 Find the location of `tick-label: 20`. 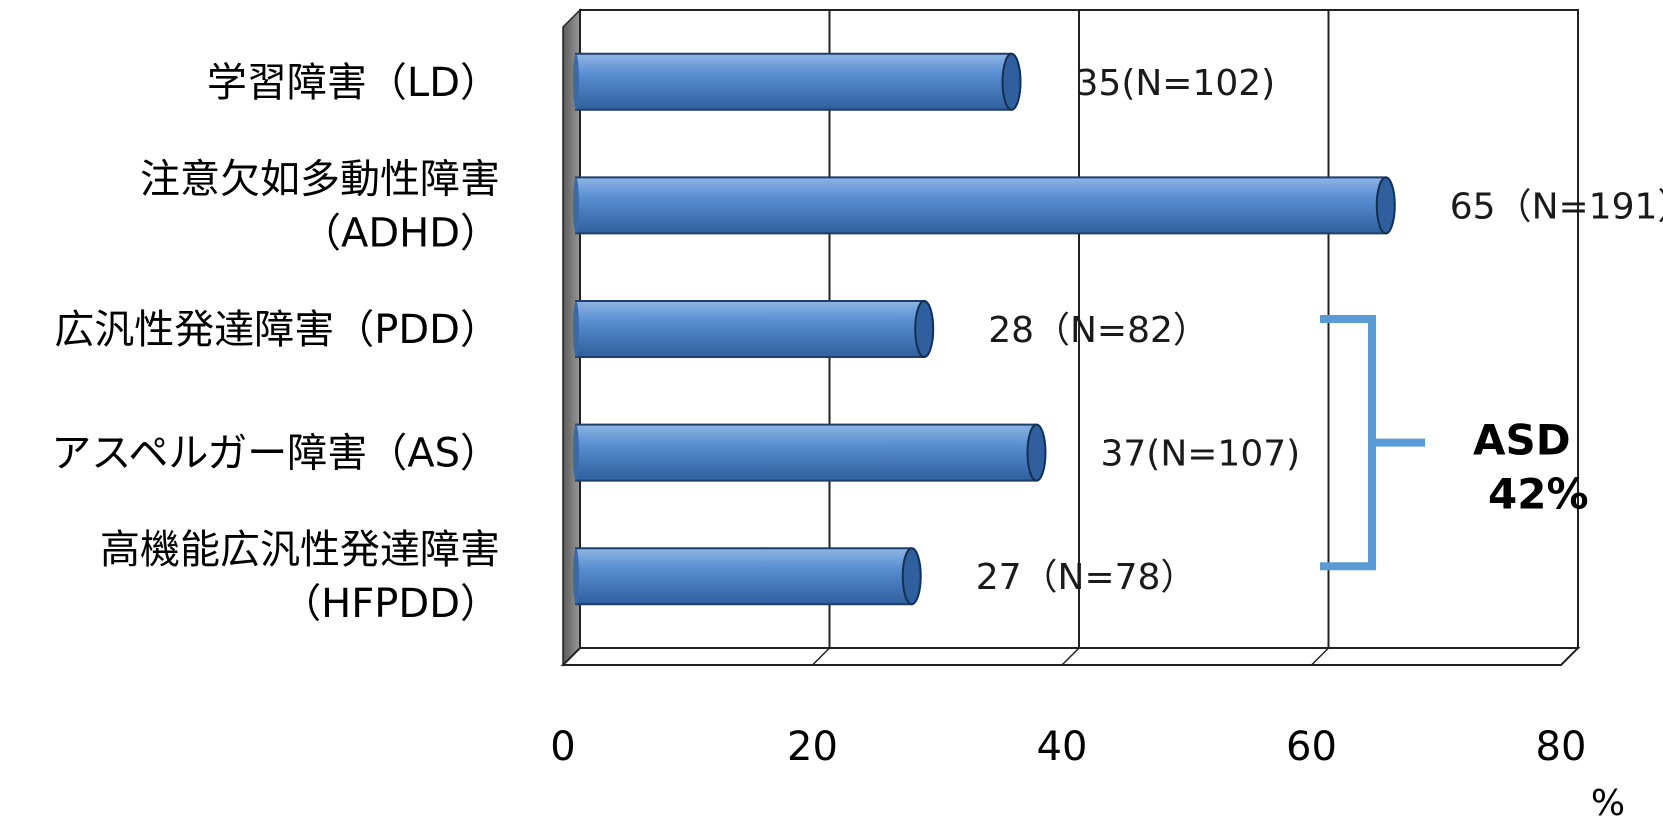

tick-label: 20 is located at coordinates (812, 747).